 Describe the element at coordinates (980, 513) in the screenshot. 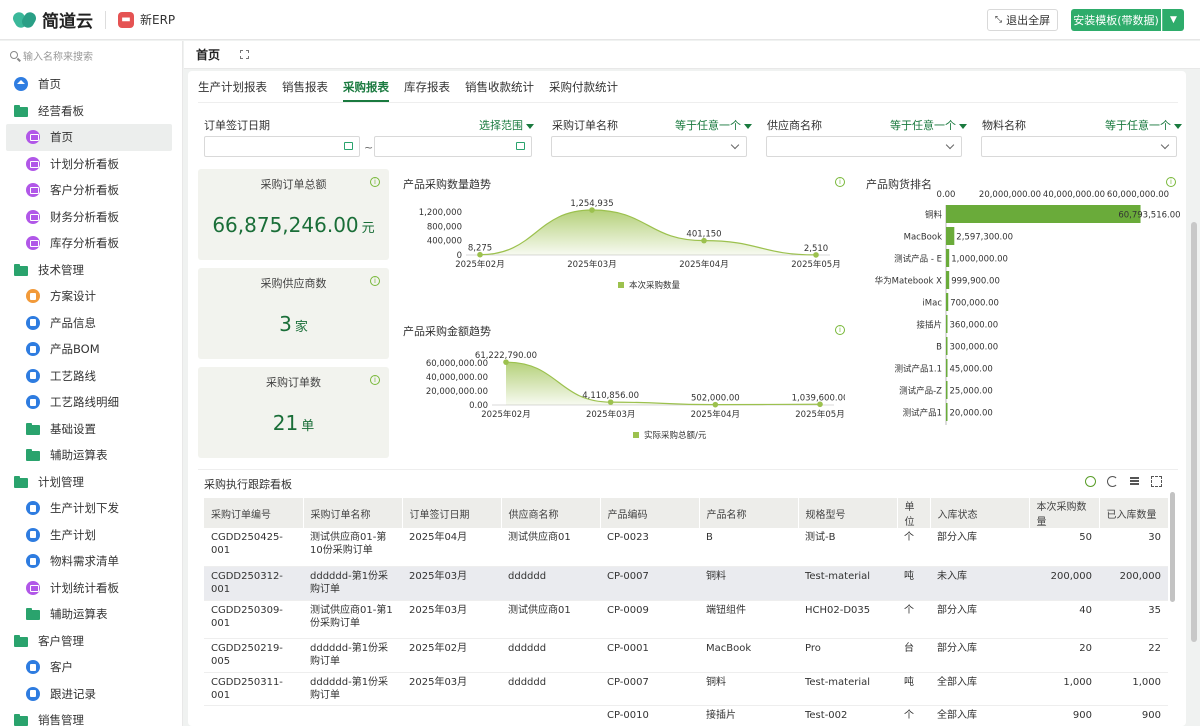

I see `column-header: 入库状态` at that location.